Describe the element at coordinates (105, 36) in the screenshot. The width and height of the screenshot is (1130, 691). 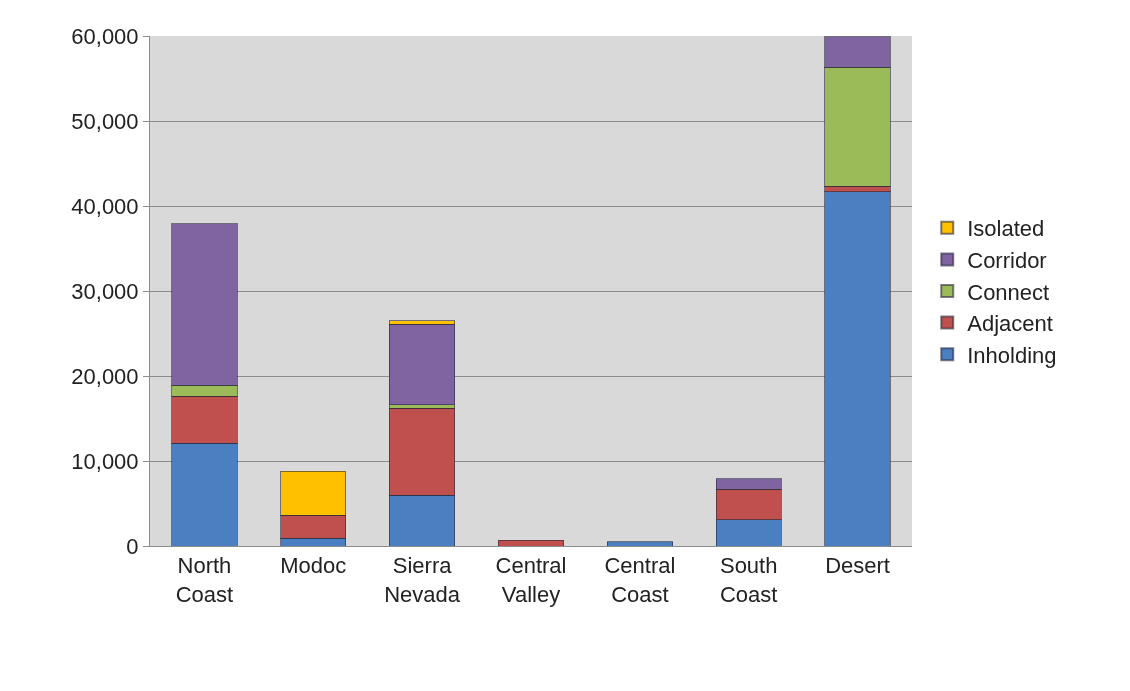
I see `y-tick-label: 60,000` at that location.